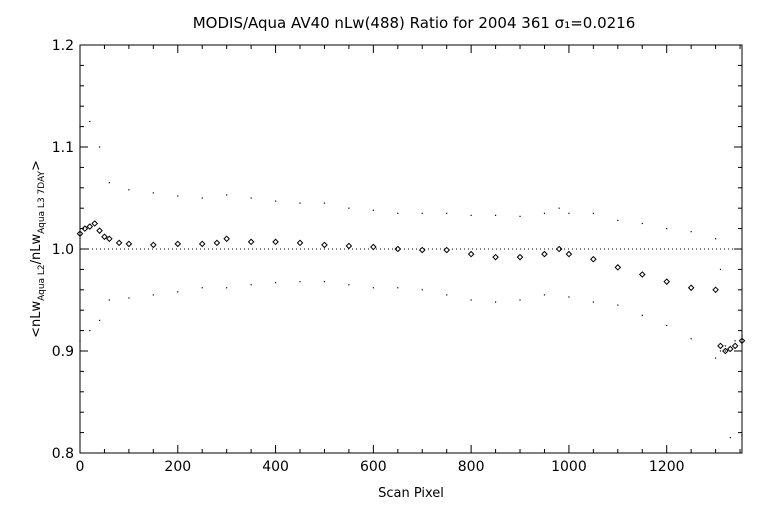 The height and width of the screenshot is (512, 768). What do you see at coordinates (569, 467) in the screenshot?
I see `x-tick-label: 1000` at bounding box center [569, 467].